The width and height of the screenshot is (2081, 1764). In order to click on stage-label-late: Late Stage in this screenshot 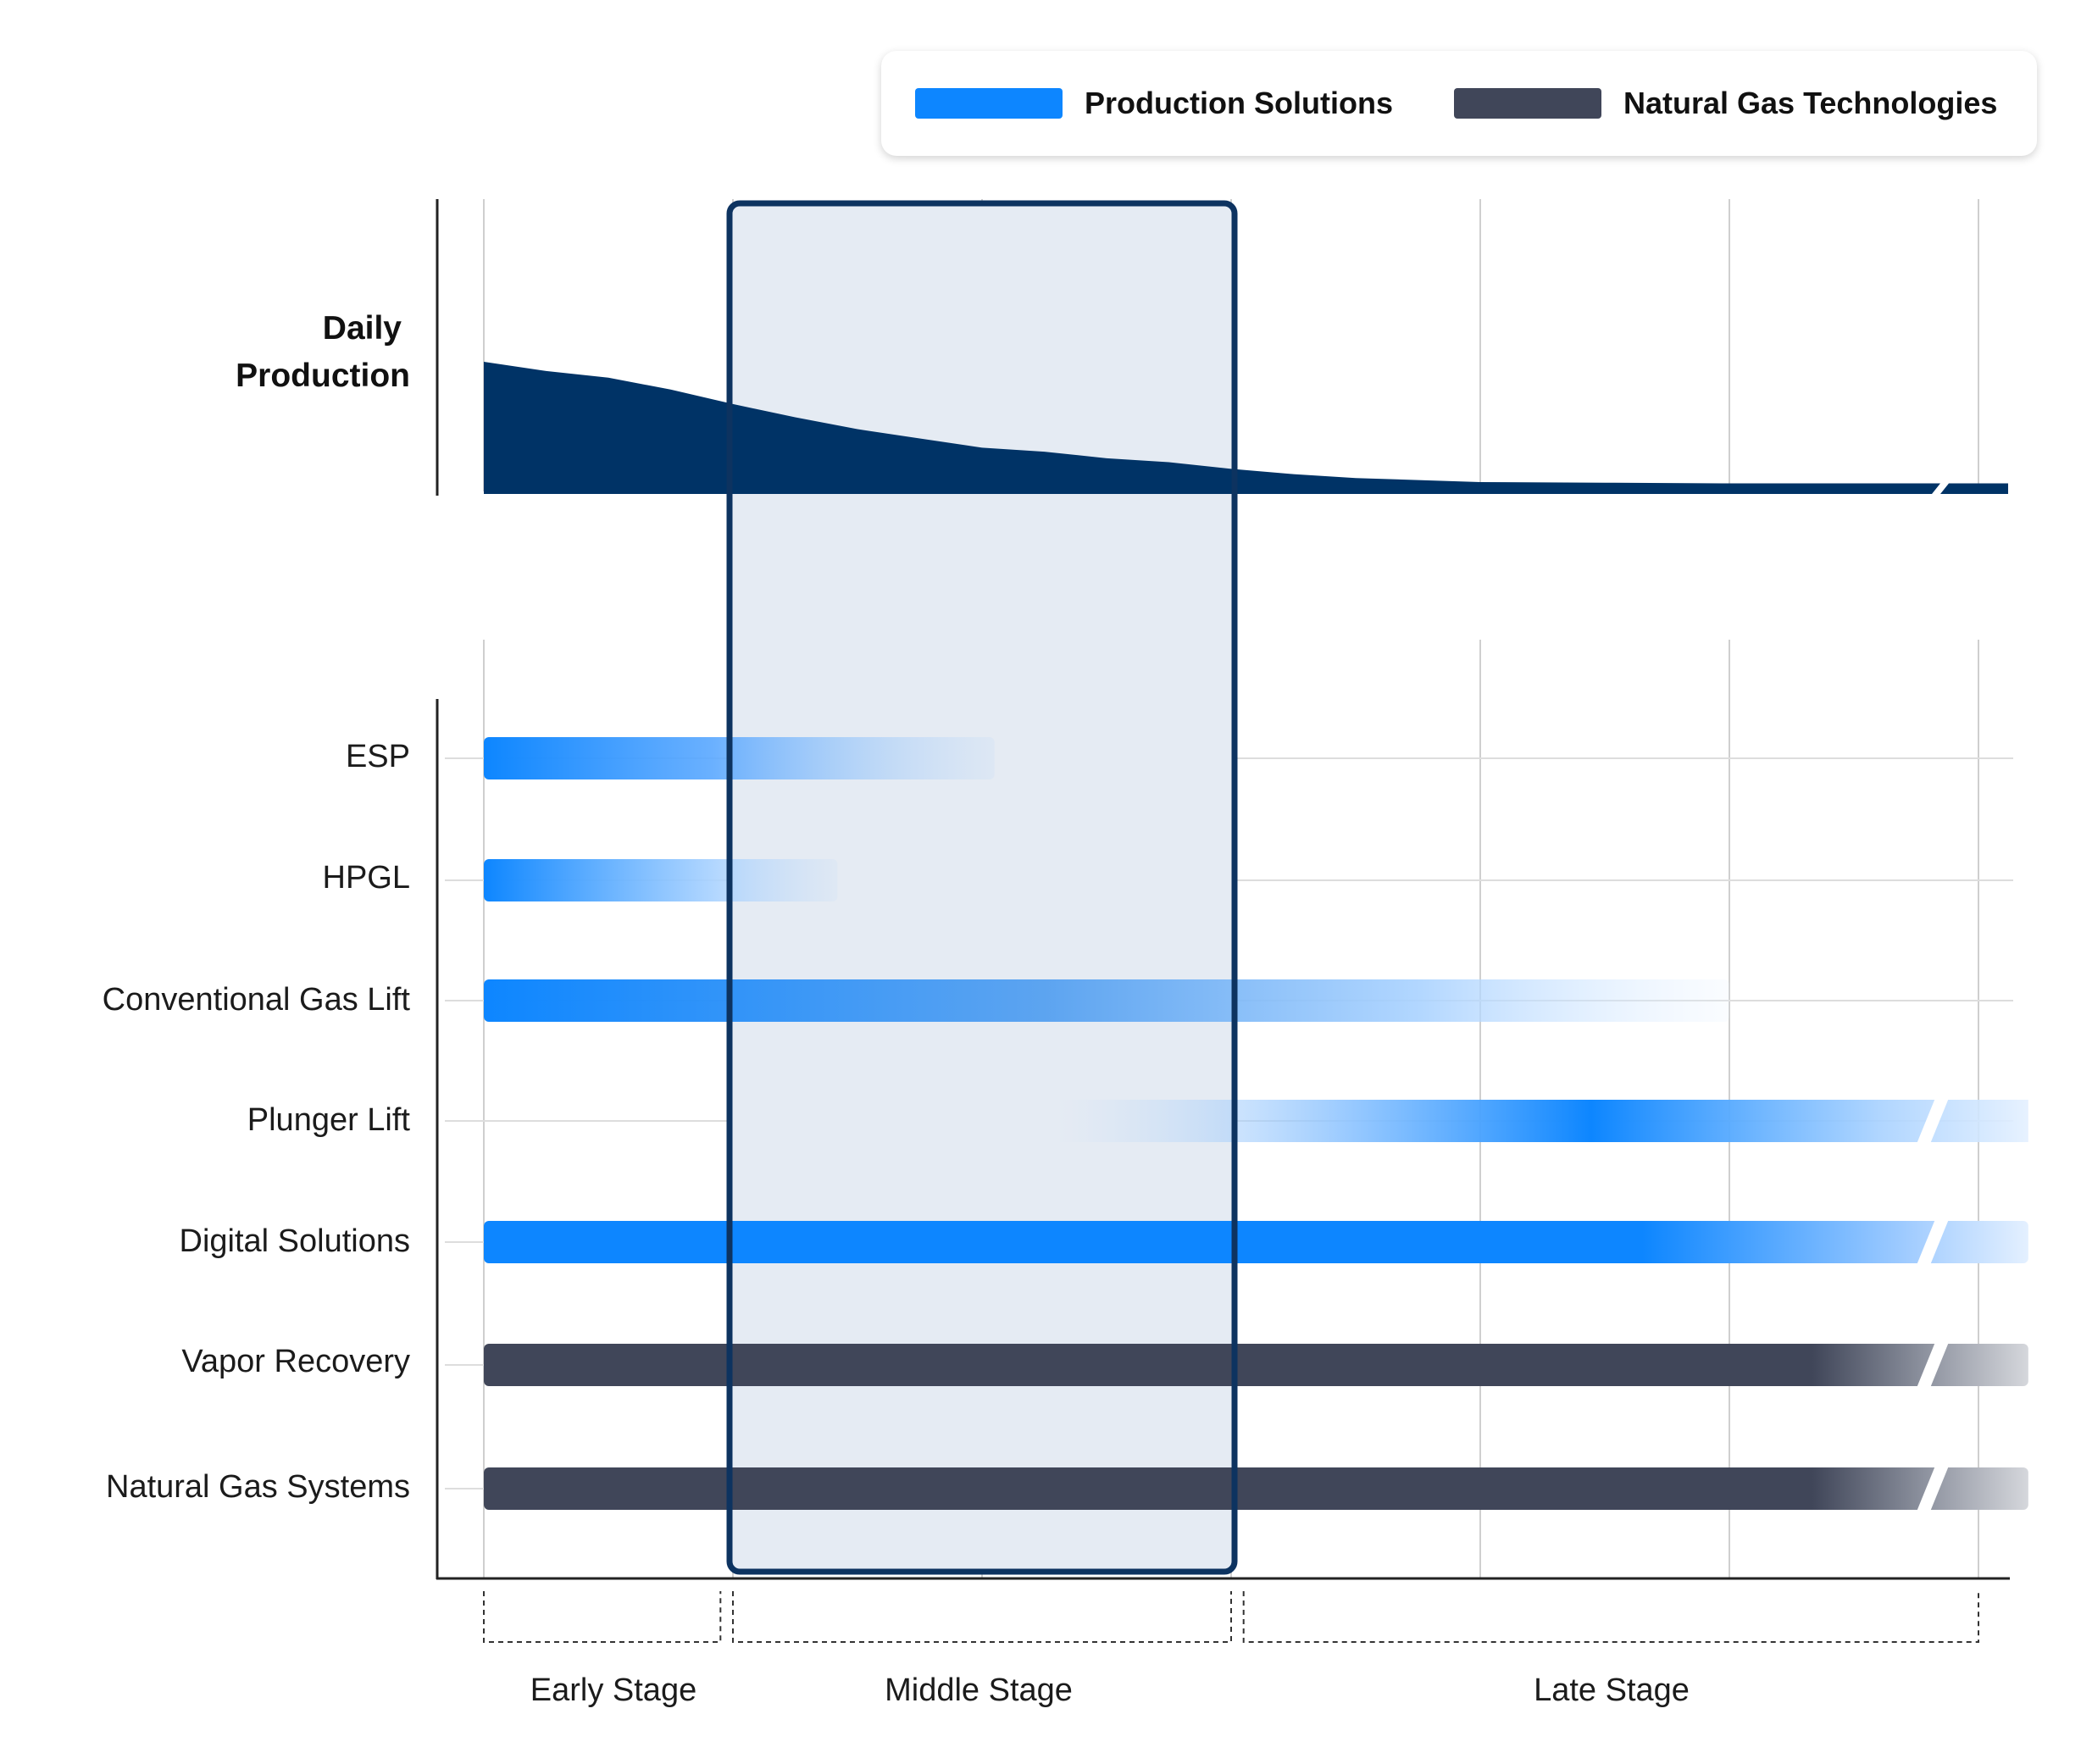, I will do `click(1612, 1690)`.